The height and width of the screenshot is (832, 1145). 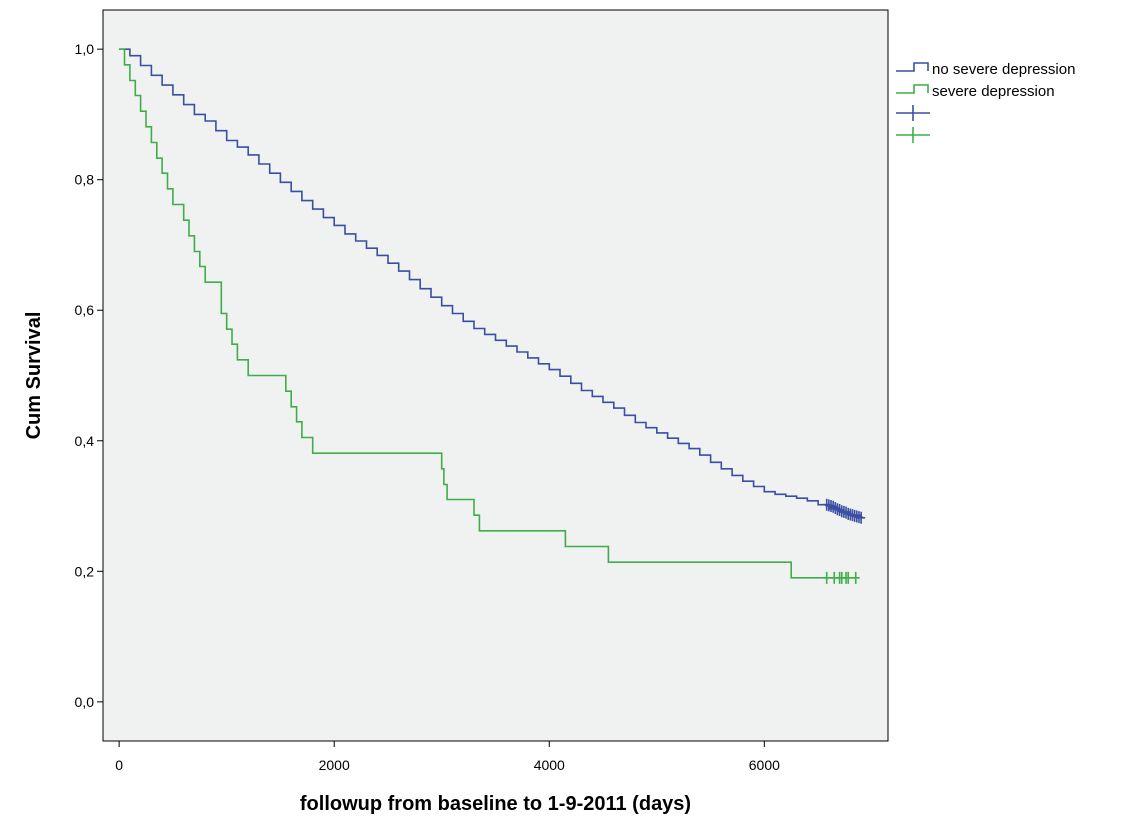 What do you see at coordinates (549, 765) in the screenshot?
I see `x-tick-label: 4000` at bounding box center [549, 765].